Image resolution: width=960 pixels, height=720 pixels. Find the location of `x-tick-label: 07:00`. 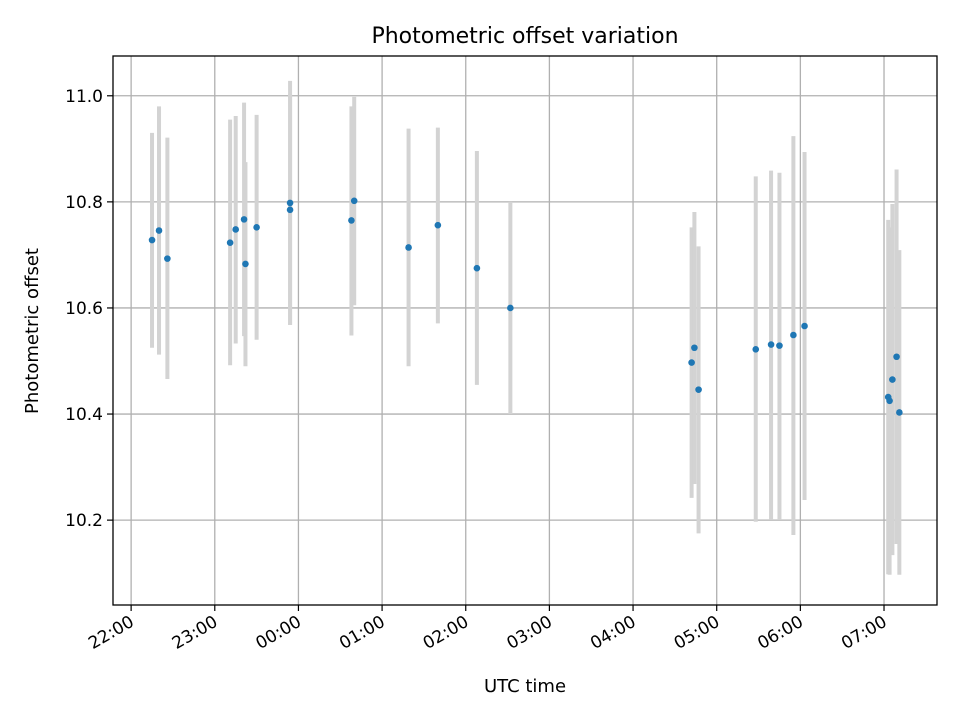

x-tick-label: 07:00 is located at coordinates (864, 633).